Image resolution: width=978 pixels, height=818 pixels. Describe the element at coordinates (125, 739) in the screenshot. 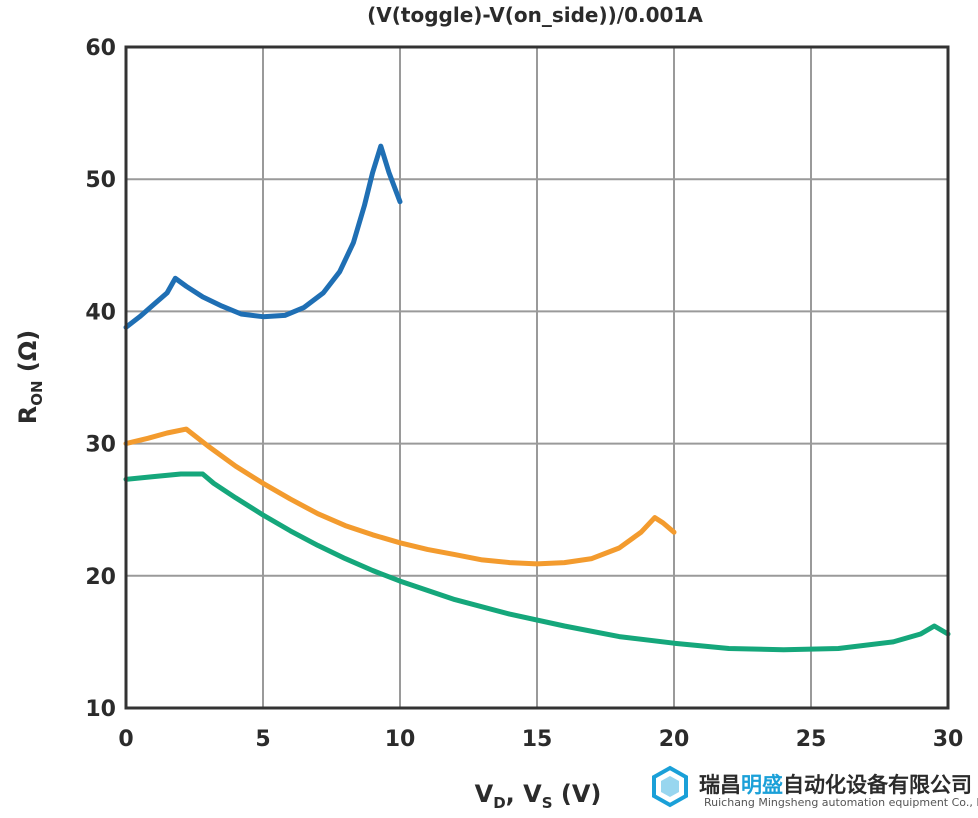

I see `x-tick-label-0: 0` at that location.